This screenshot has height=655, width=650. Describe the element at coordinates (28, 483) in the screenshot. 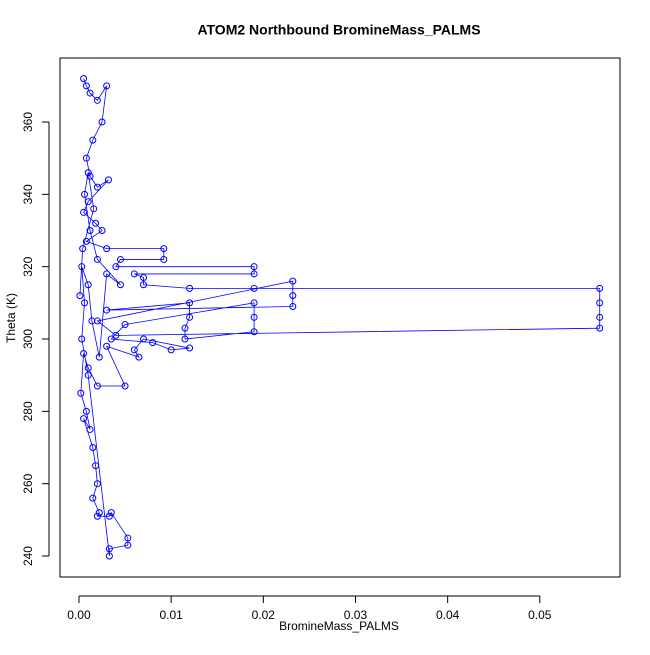

I see `y-tick-label: 260` at that location.